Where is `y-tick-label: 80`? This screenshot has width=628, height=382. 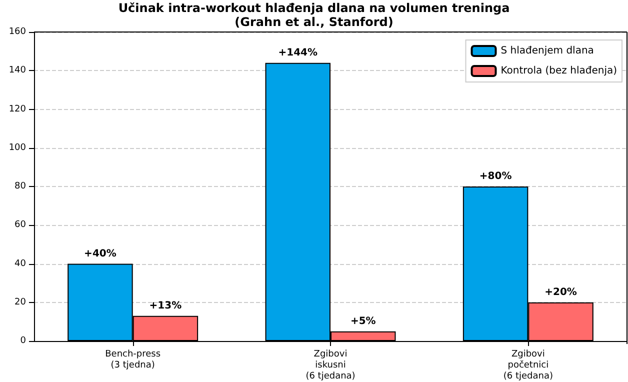
y-tick-label: 80 is located at coordinates (20, 187).